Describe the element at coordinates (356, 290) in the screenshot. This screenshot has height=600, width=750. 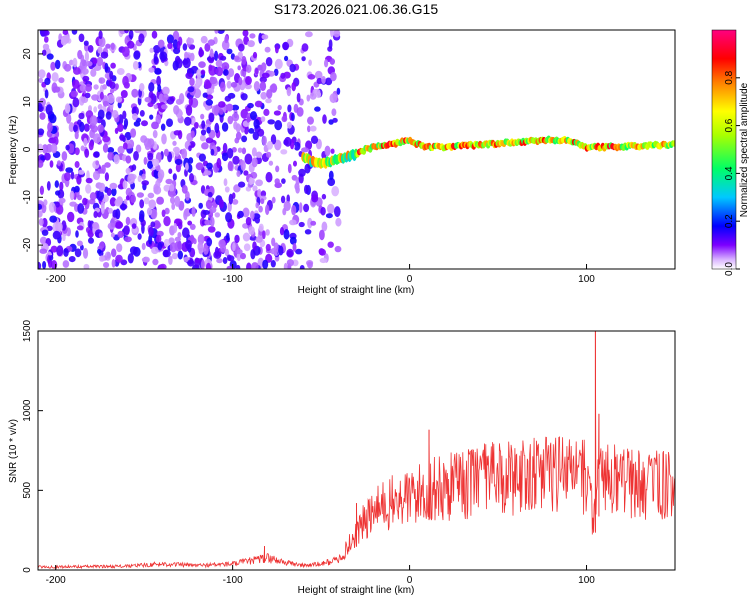
I see `spectrogram-xlabel: Height of straight line (km)` at that location.